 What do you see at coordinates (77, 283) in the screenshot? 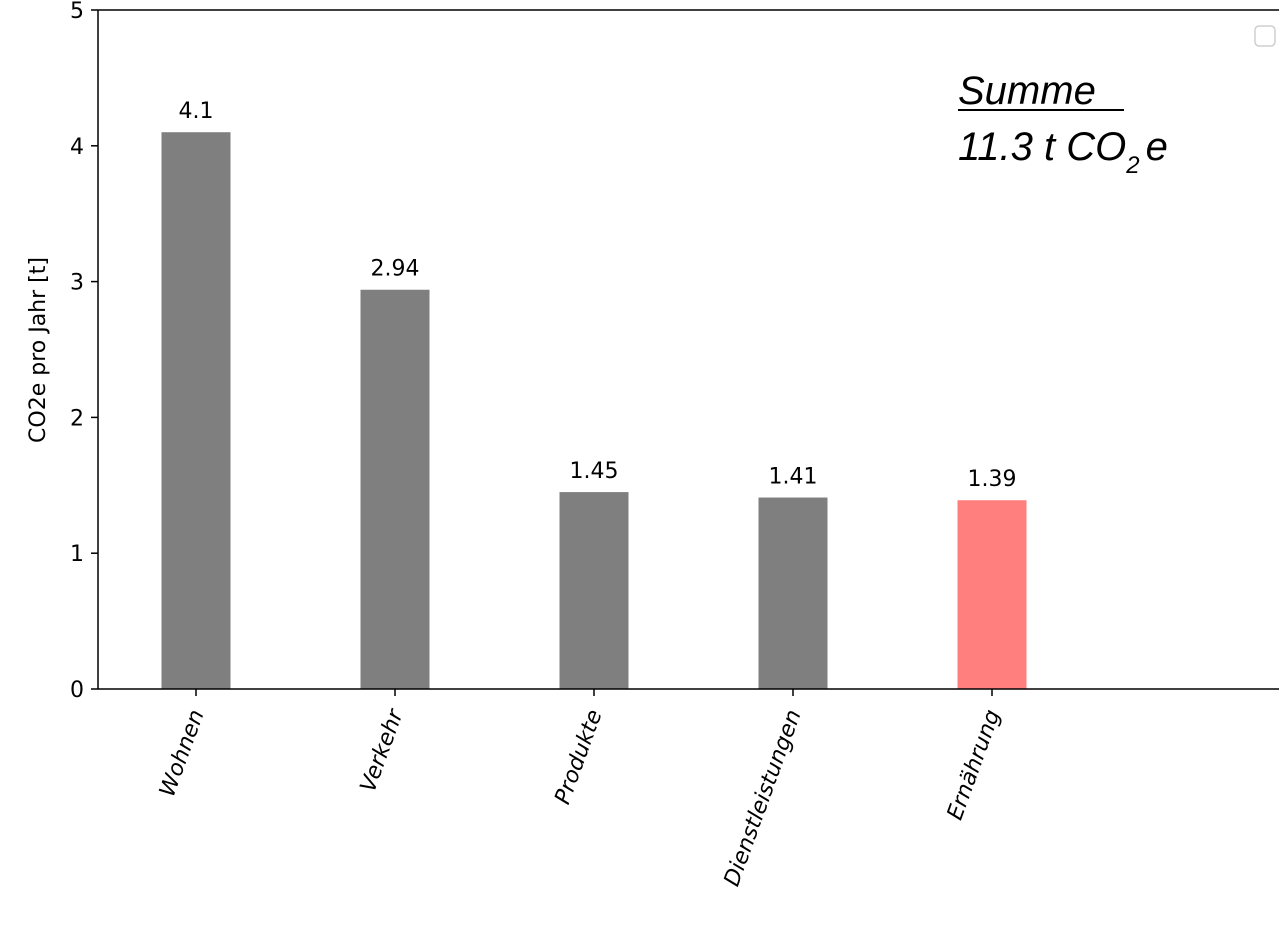
I see `y-tick-label: 3` at bounding box center [77, 283].